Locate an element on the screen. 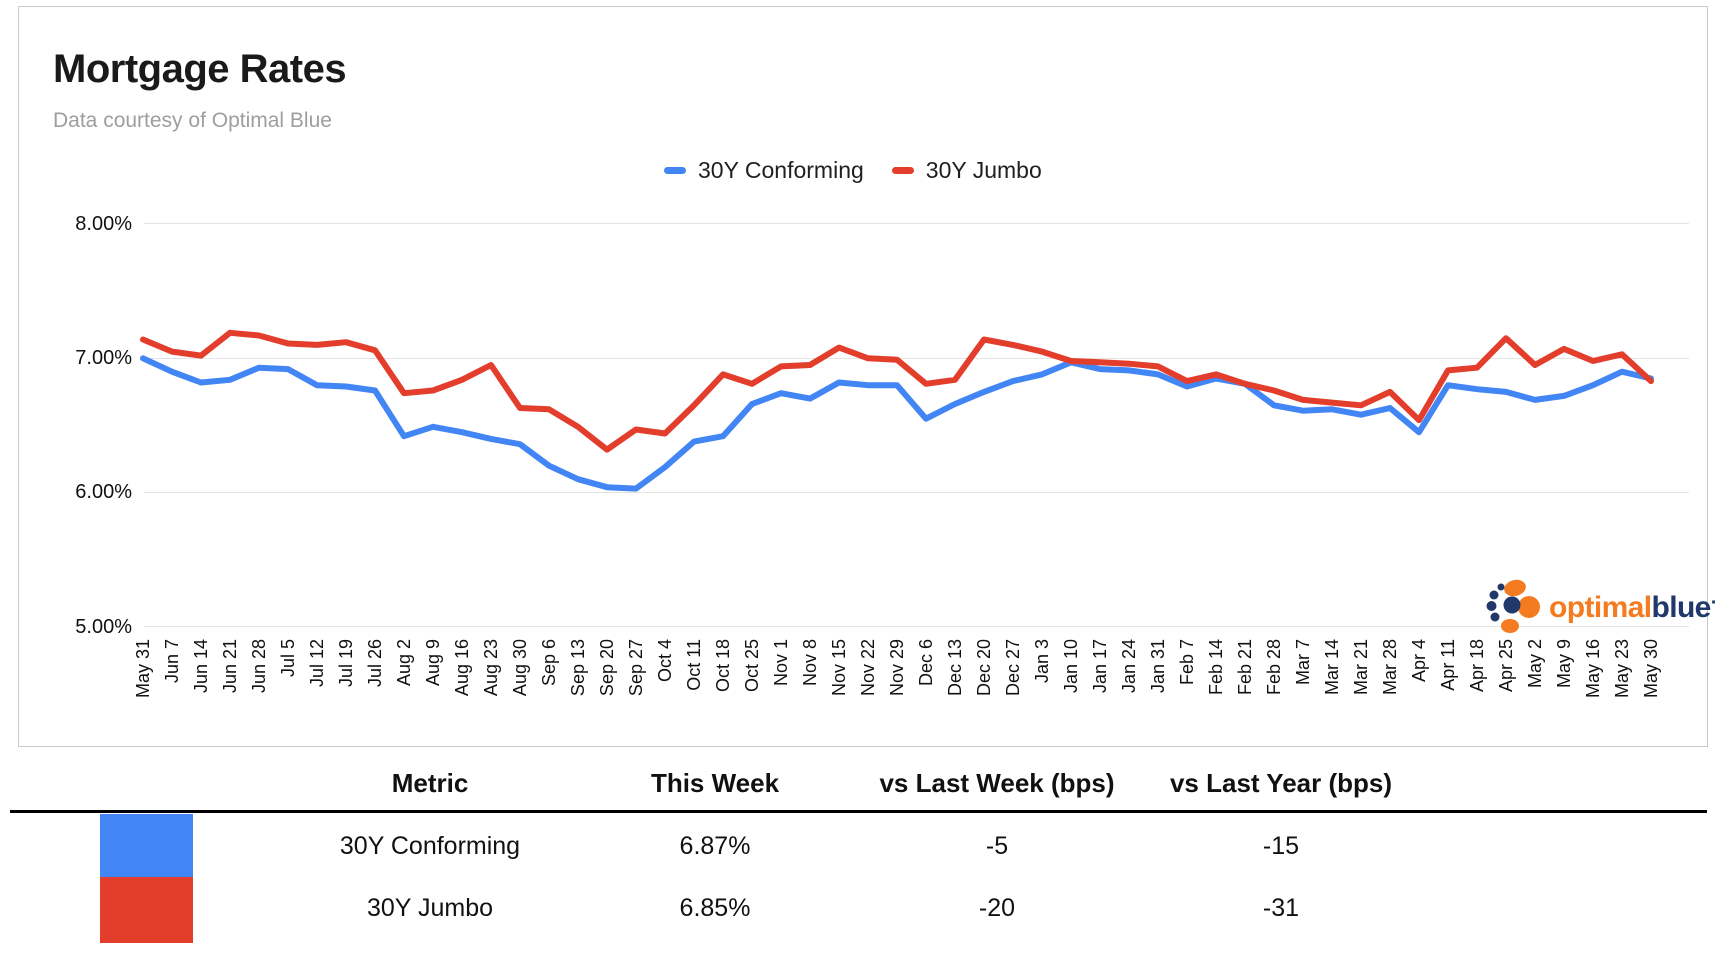 The height and width of the screenshot is (954, 1716). table-cell: 30Y Conforming is located at coordinates (430, 846).